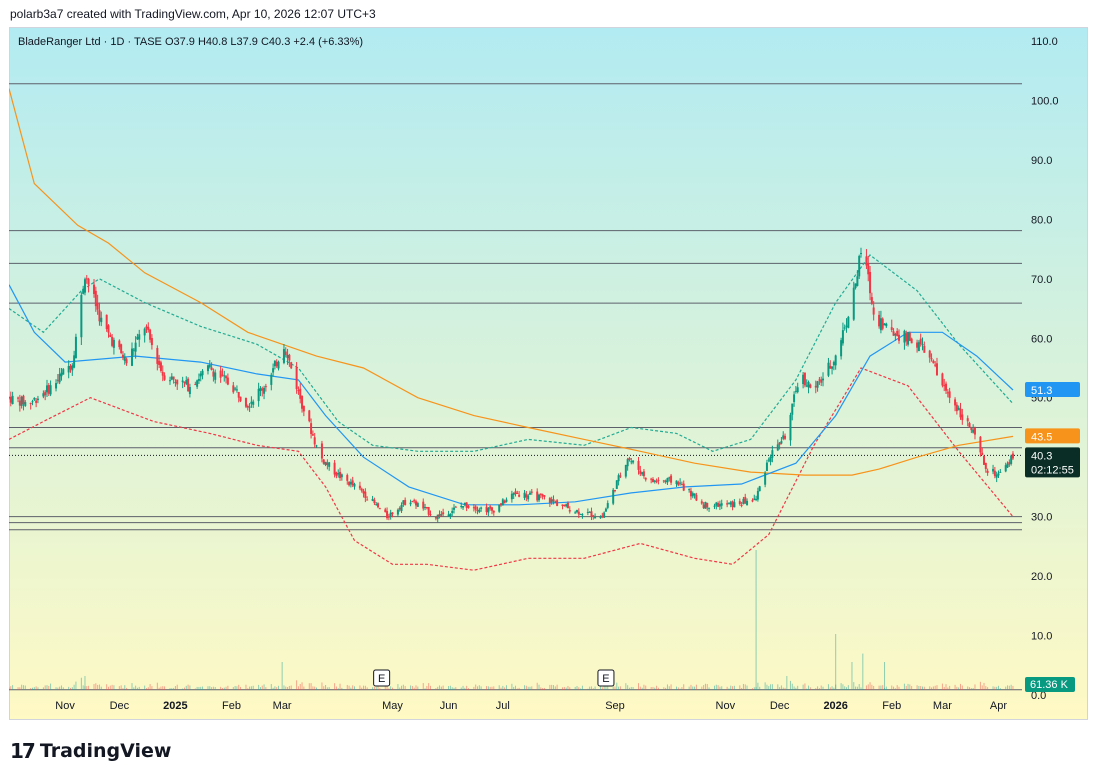  I want to click on earnings-marker-box, so click(382, 678).